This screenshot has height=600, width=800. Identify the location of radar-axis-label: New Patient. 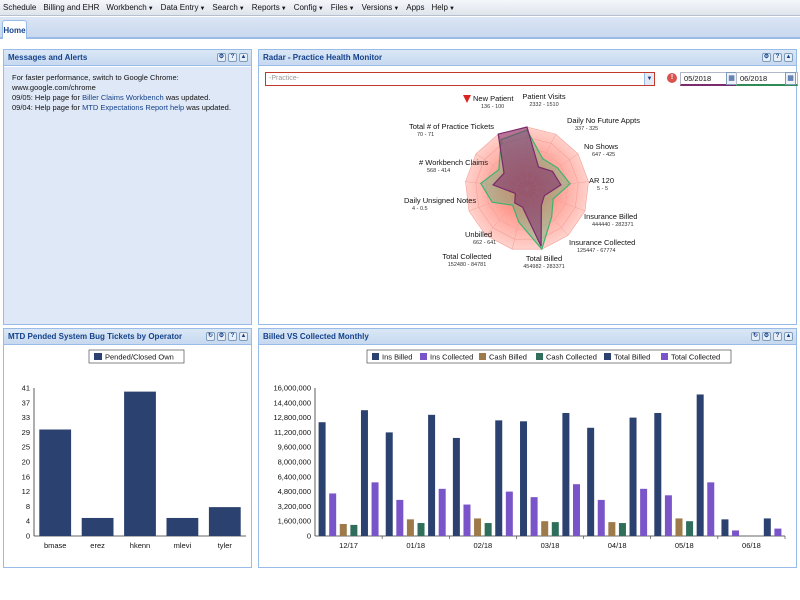
(493, 98).